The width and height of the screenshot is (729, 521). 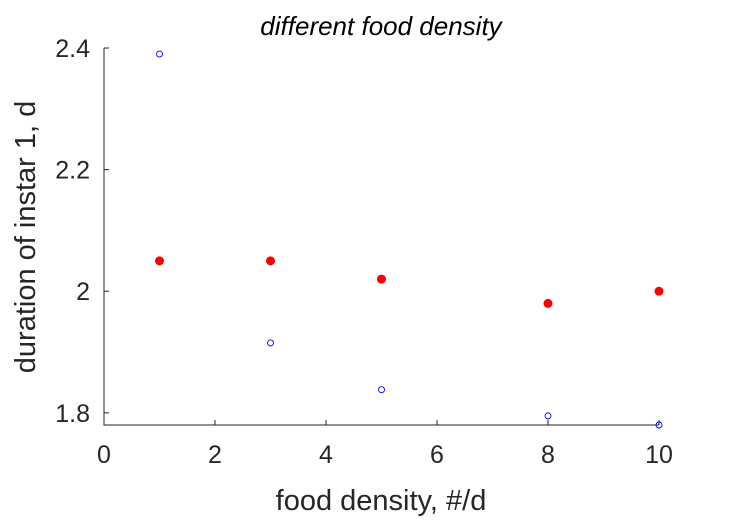 I want to click on chart-title: different food density, so click(x=381, y=26).